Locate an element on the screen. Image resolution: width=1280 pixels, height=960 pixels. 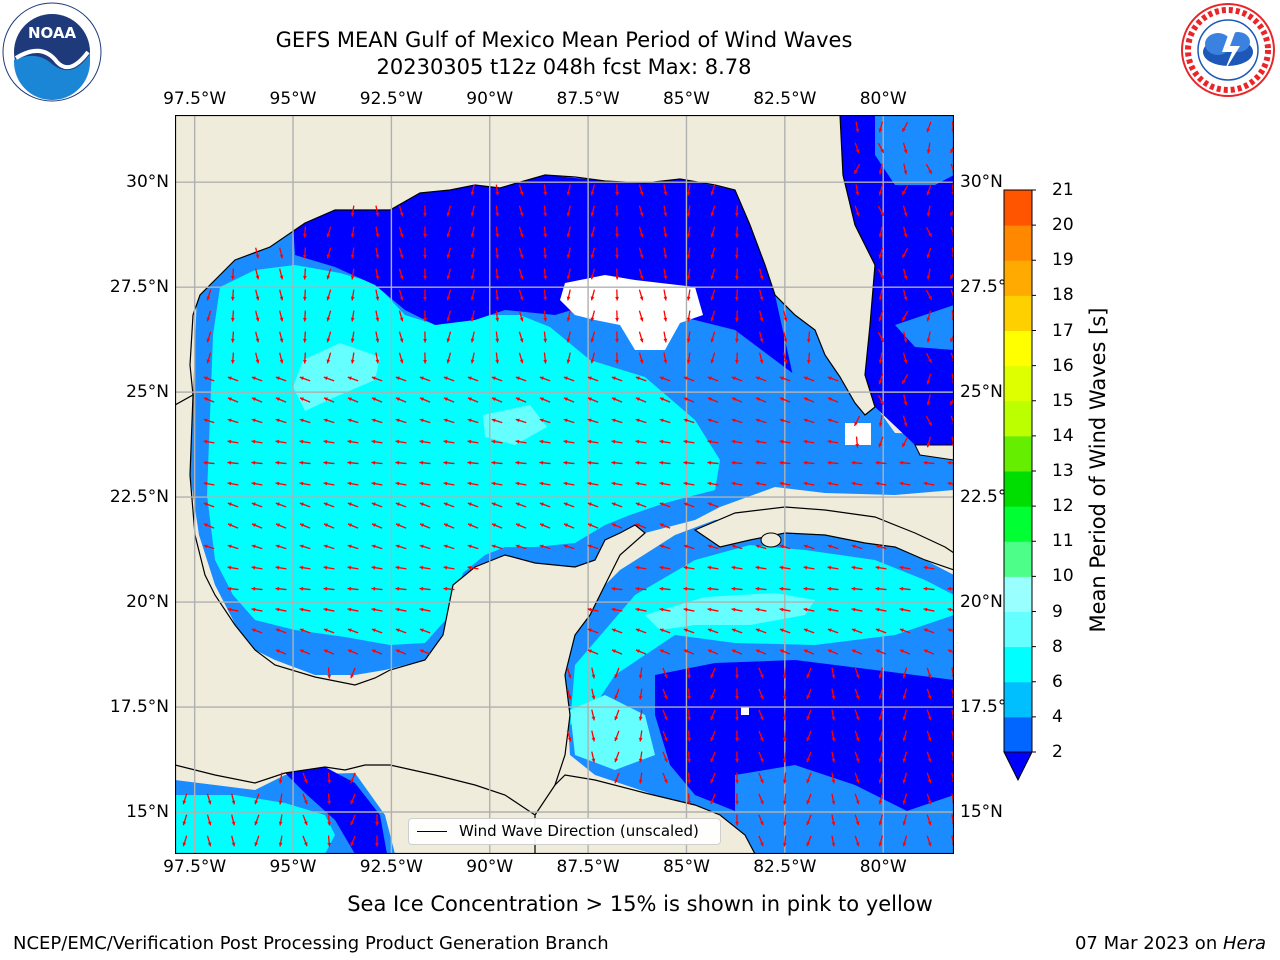
colorbar-tick-label: 10 is located at coordinates (1063, 576).